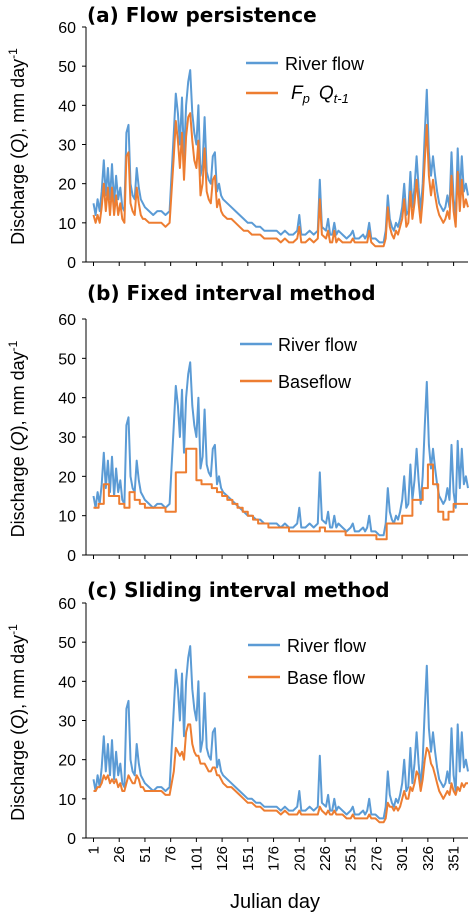 The height and width of the screenshot is (920, 474). I want to click on panel-b-title: (b) Fixed interval method, so click(231, 293).